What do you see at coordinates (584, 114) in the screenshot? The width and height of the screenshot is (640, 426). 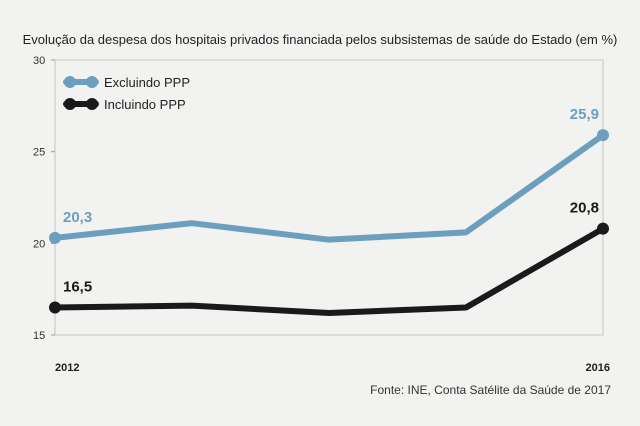 I see `data-label: 25,9` at bounding box center [584, 114].